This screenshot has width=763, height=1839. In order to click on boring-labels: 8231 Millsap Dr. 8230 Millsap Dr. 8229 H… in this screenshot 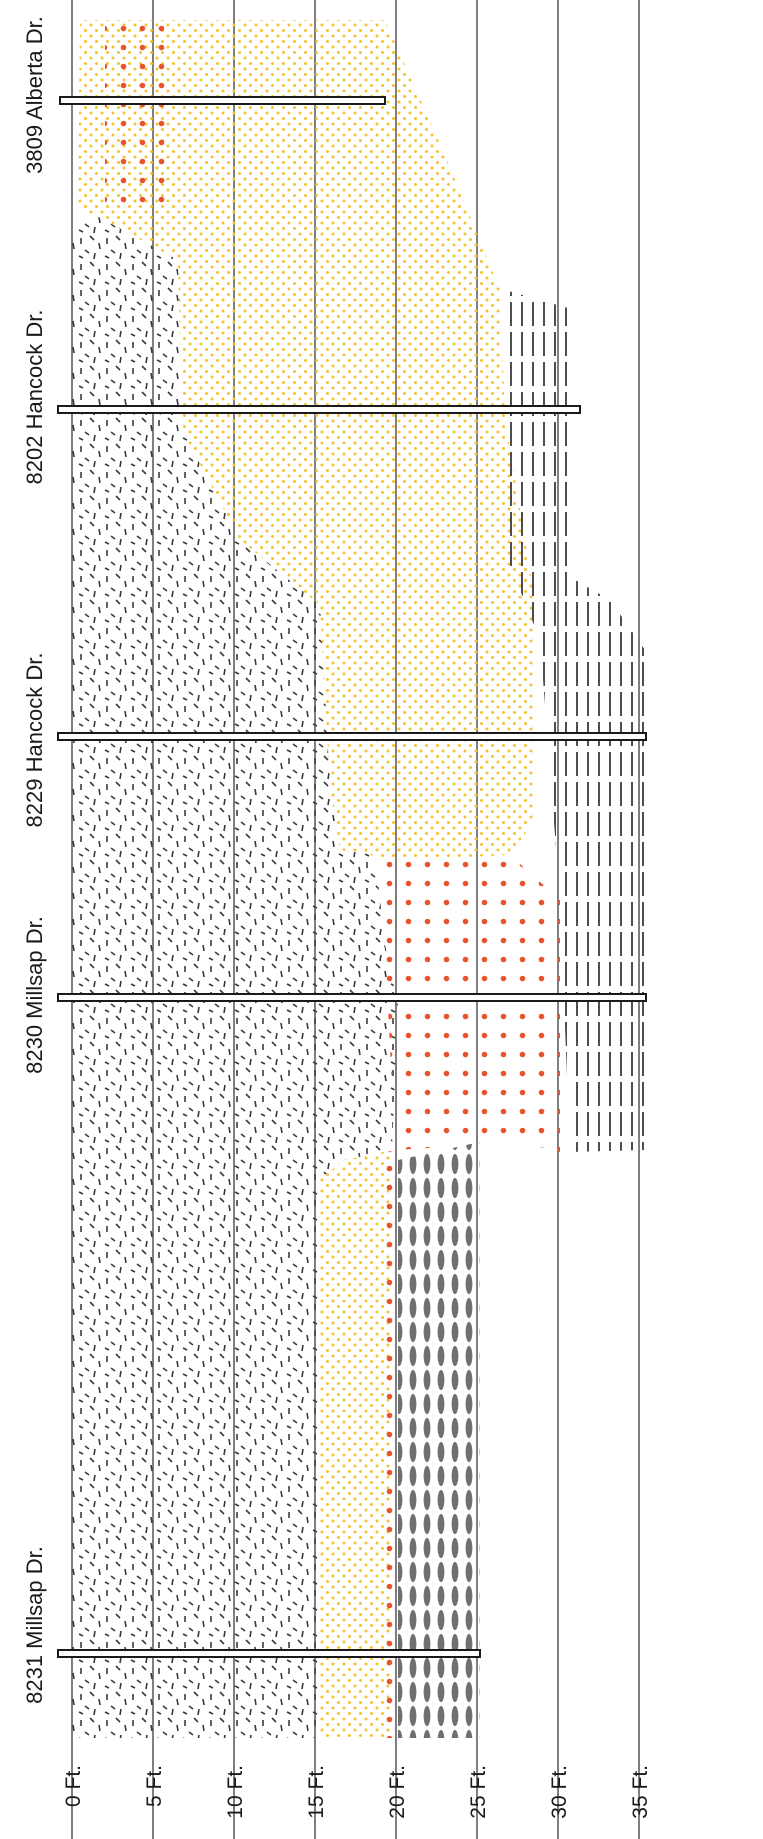, I will do `click(34, 860)`.